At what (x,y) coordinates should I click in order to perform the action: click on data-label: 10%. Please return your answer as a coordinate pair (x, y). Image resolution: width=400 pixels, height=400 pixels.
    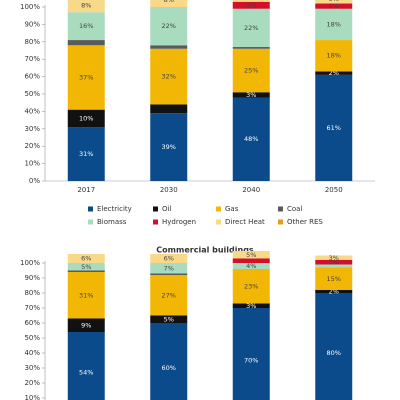
    Looking at the image, I should click on (86, 118).